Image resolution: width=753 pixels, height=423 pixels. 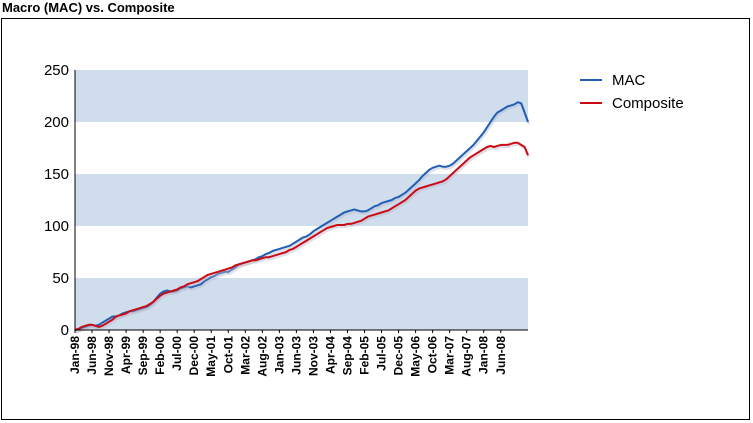 What do you see at coordinates (467, 356) in the screenshot?
I see `x-tick-label: Aug-07` at bounding box center [467, 356].